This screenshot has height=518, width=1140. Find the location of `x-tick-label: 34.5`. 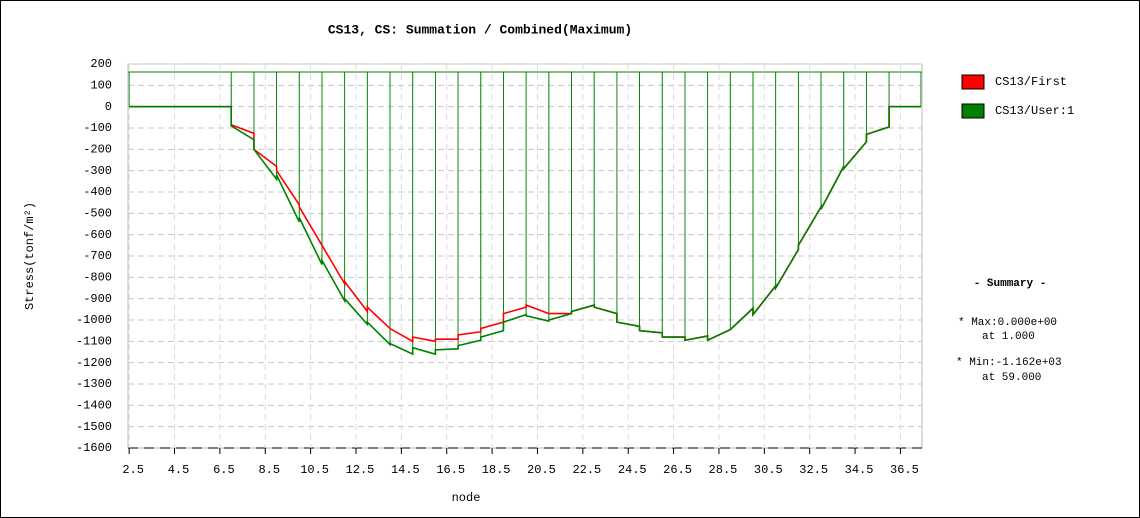

x-tick-label: 34.5 is located at coordinates (859, 470).